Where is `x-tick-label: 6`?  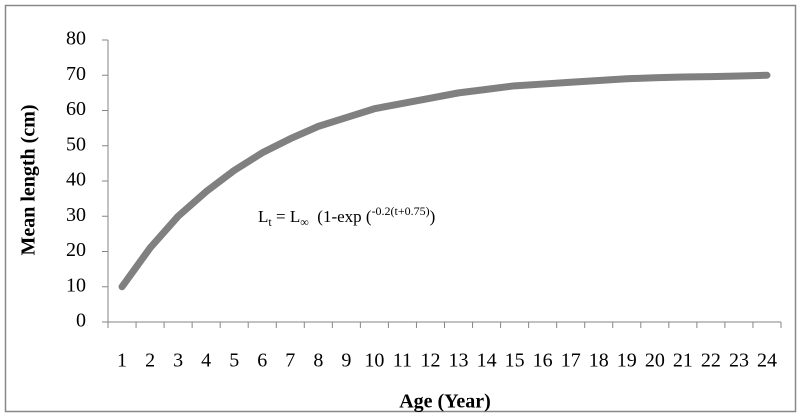 x-tick-label: 6 is located at coordinates (262, 361).